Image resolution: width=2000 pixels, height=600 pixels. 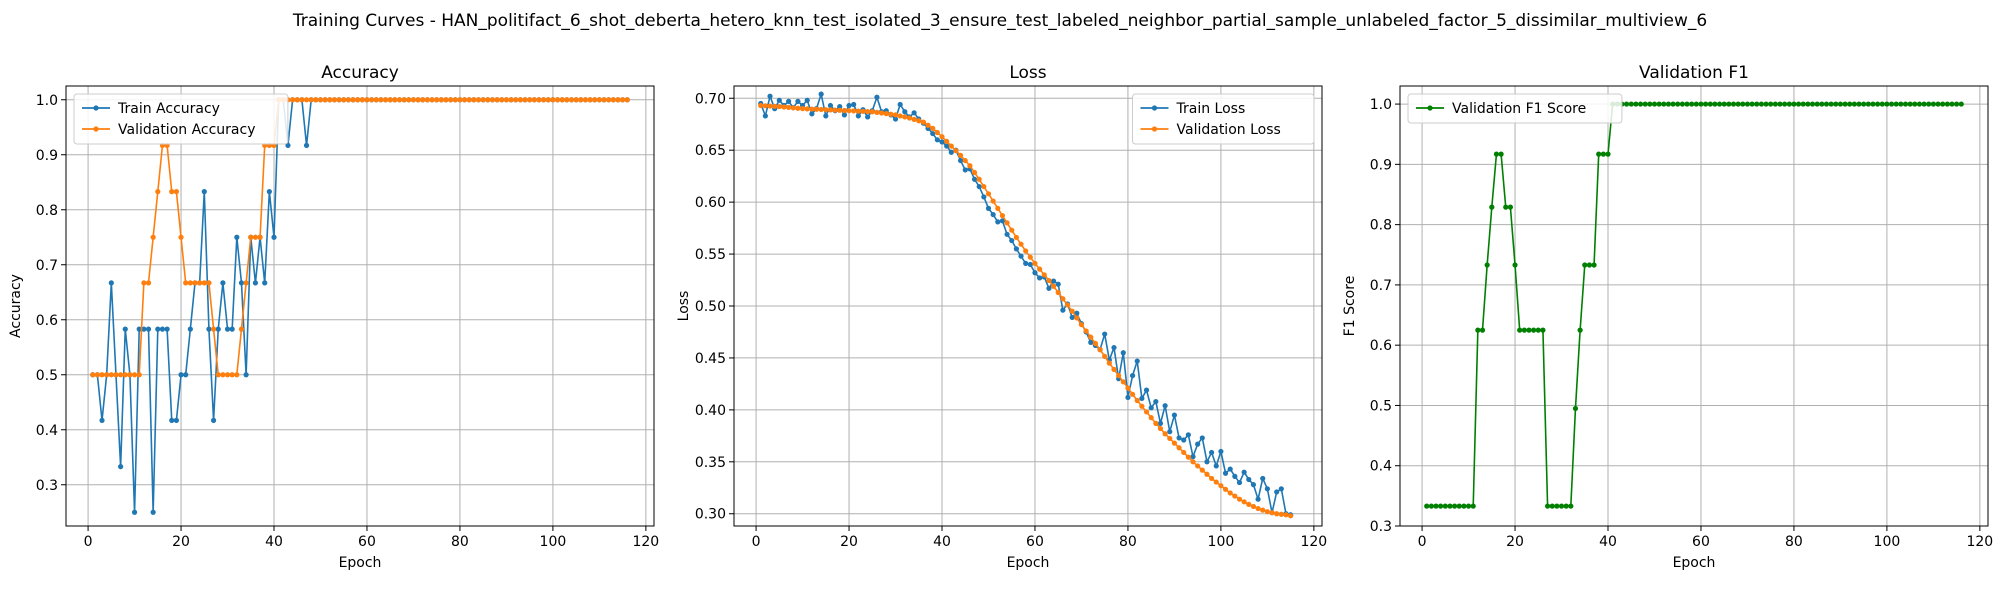 I want to click on x-tick-label: 40, so click(x=942, y=542).